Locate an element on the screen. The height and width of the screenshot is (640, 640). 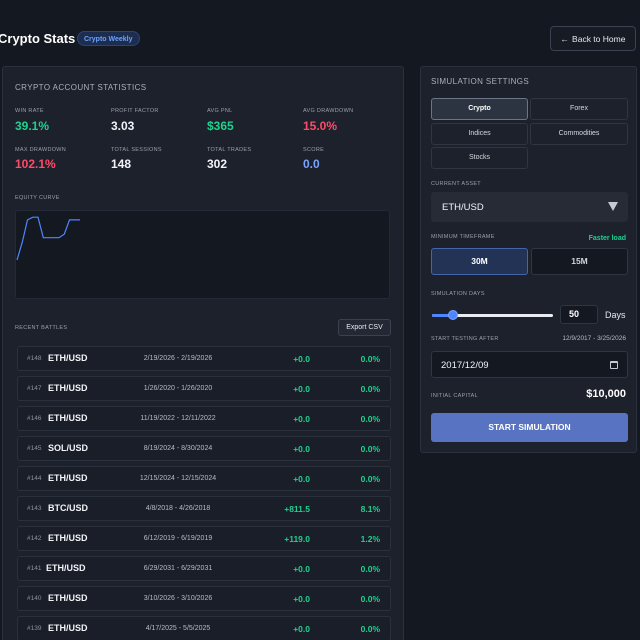
battle-id: #147 is located at coordinates (34, 388).